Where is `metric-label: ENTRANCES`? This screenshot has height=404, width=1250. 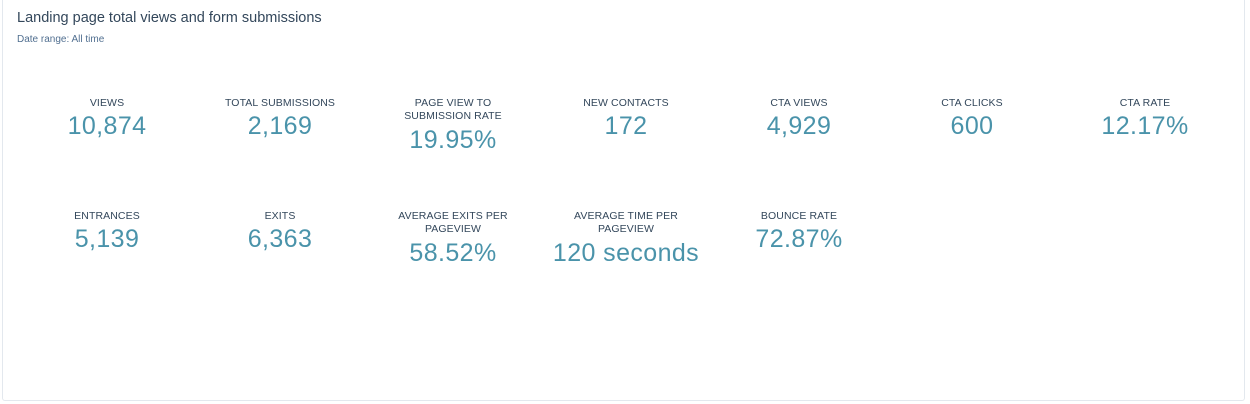
metric-label: ENTRANCES is located at coordinates (107, 216).